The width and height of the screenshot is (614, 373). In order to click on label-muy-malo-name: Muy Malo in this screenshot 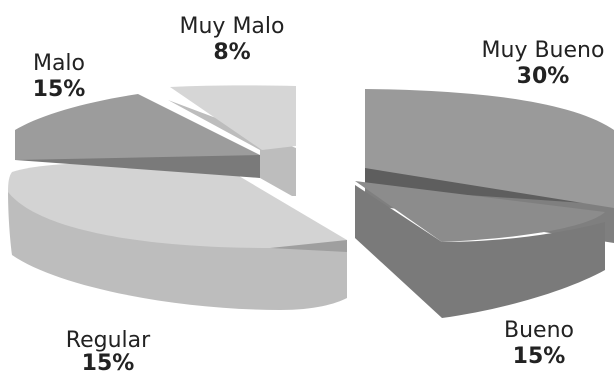, I will do `click(232, 26)`.